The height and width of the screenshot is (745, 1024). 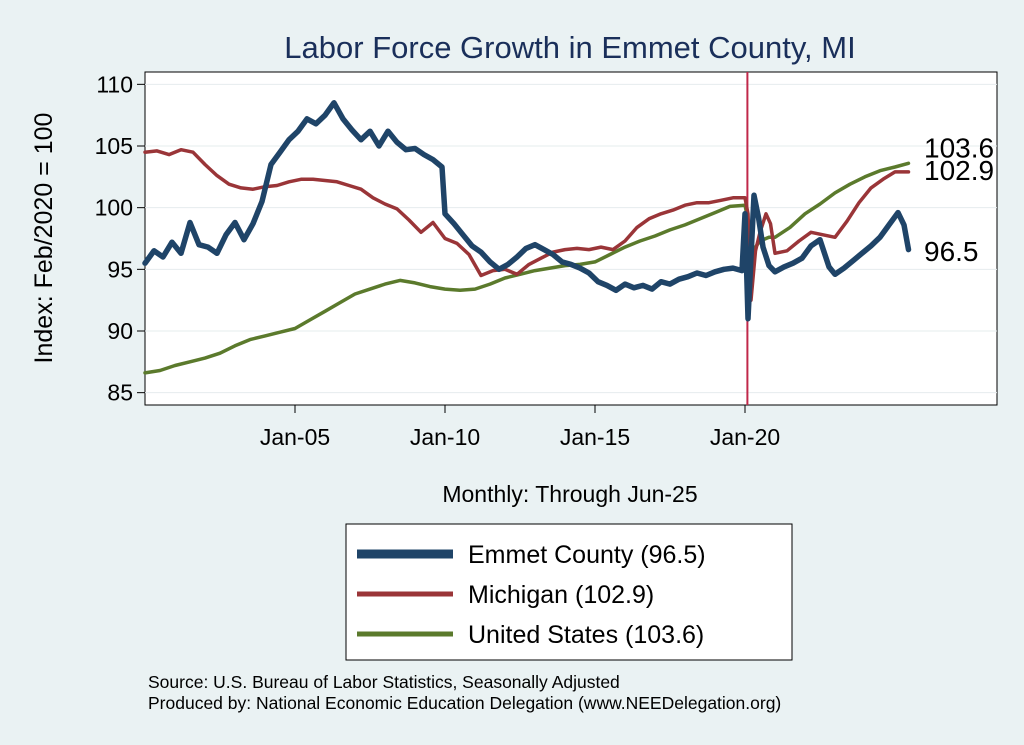 I want to click on x-axis-ticks: Jan-05 Jan-10 Jan-15 Jan-20, so click(x=520, y=427).